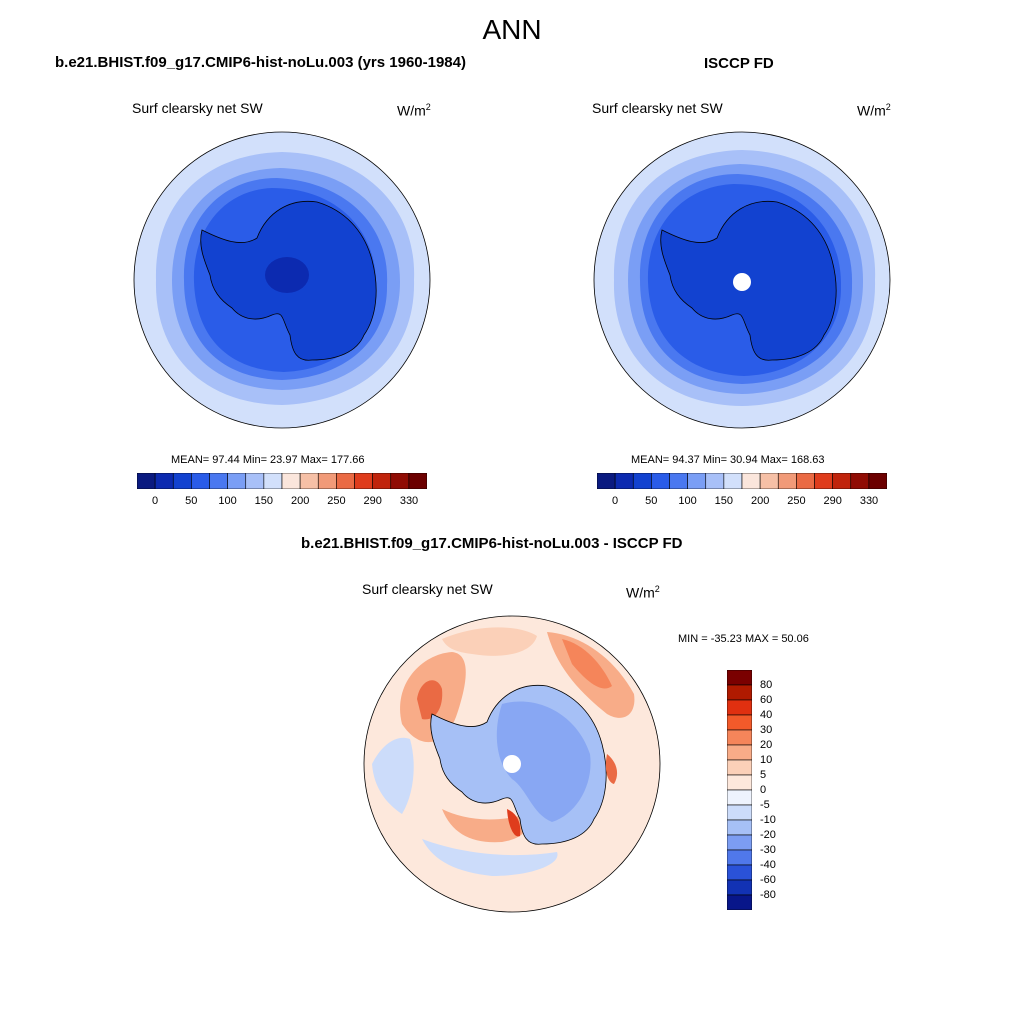  What do you see at coordinates (766, 745) in the screenshot?
I see `colorbar-tick-label: 20` at bounding box center [766, 745].